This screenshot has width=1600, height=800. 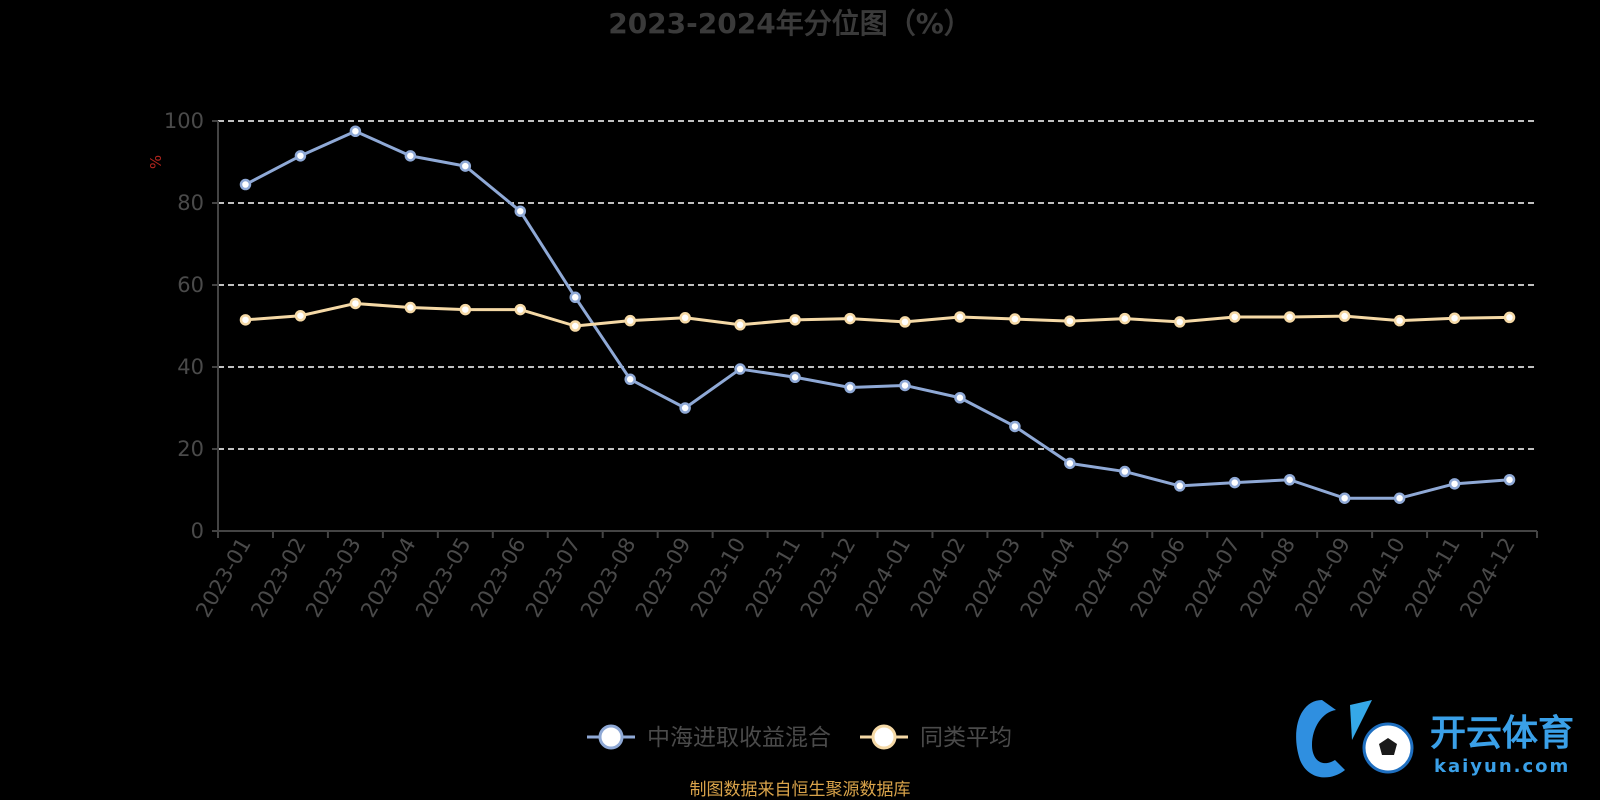 What do you see at coordinates (884, 737) in the screenshot?
I see `legend-swatch-marker-avg` at bounding box center [884, 737].